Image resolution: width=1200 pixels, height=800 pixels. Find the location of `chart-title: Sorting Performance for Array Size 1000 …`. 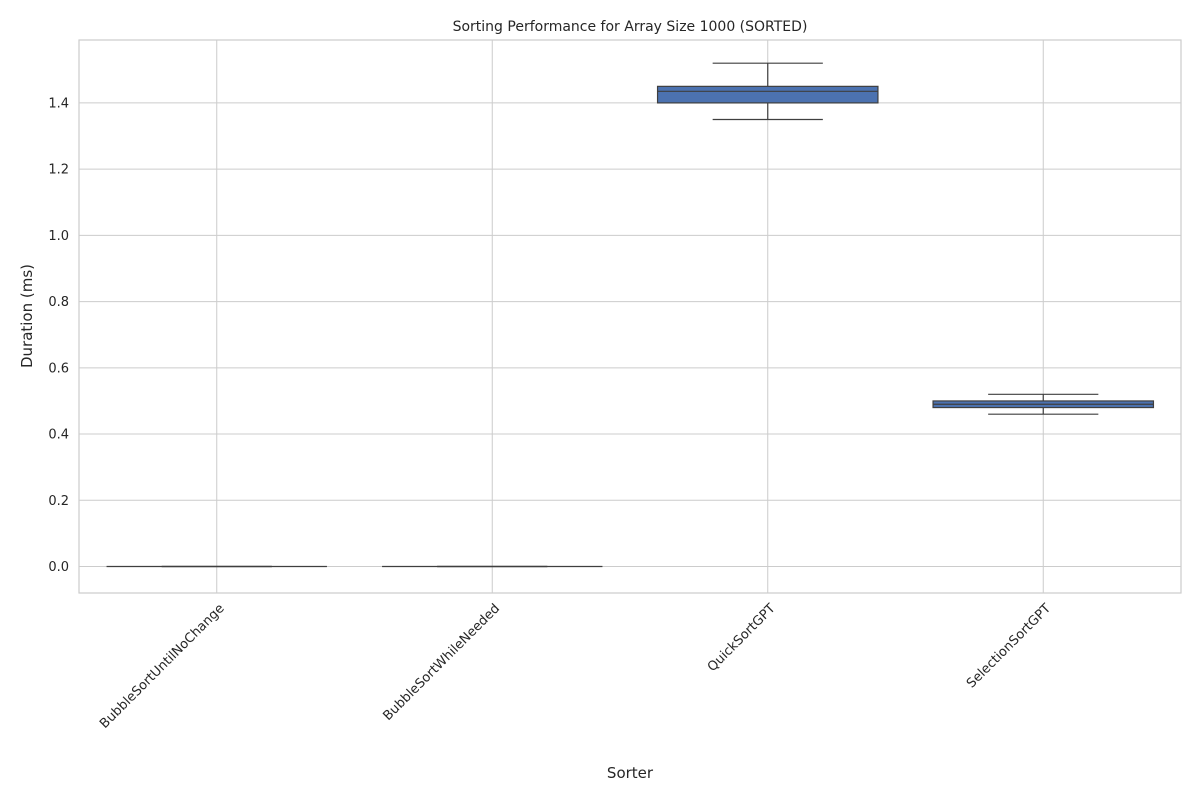

chart-title: Sorting Performance for Array Size 1000 … is located at coordinates (630, 27).